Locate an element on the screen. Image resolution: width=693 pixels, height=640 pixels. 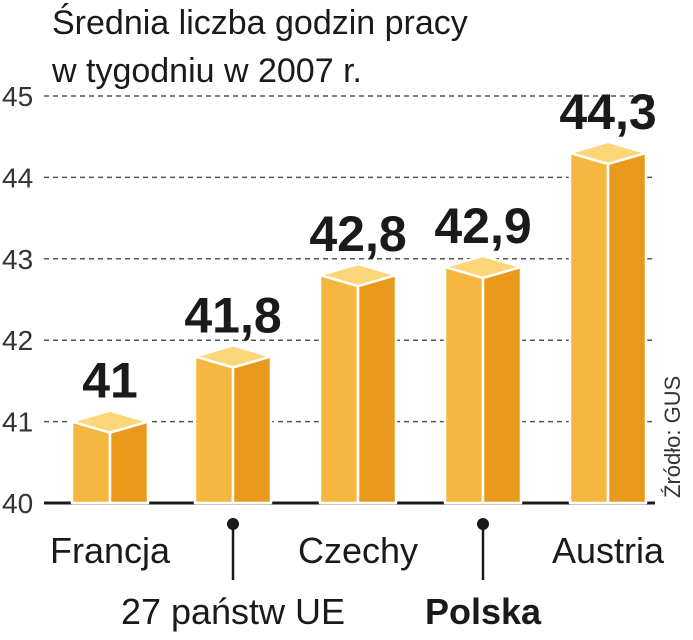
chart-title-line-2: w tygodniu w 2007 r. is located at coordinates (206, 71).